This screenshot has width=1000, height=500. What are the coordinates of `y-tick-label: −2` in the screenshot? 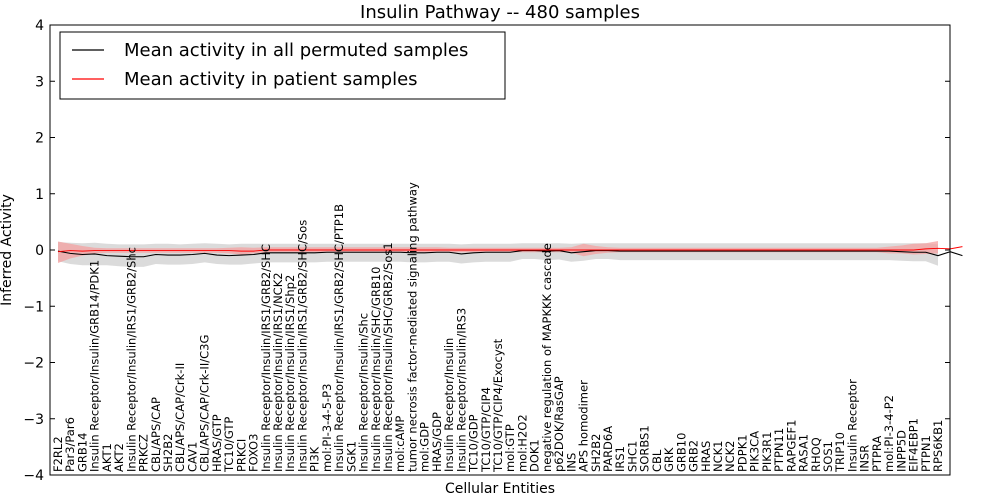 It's located at (33, 364).